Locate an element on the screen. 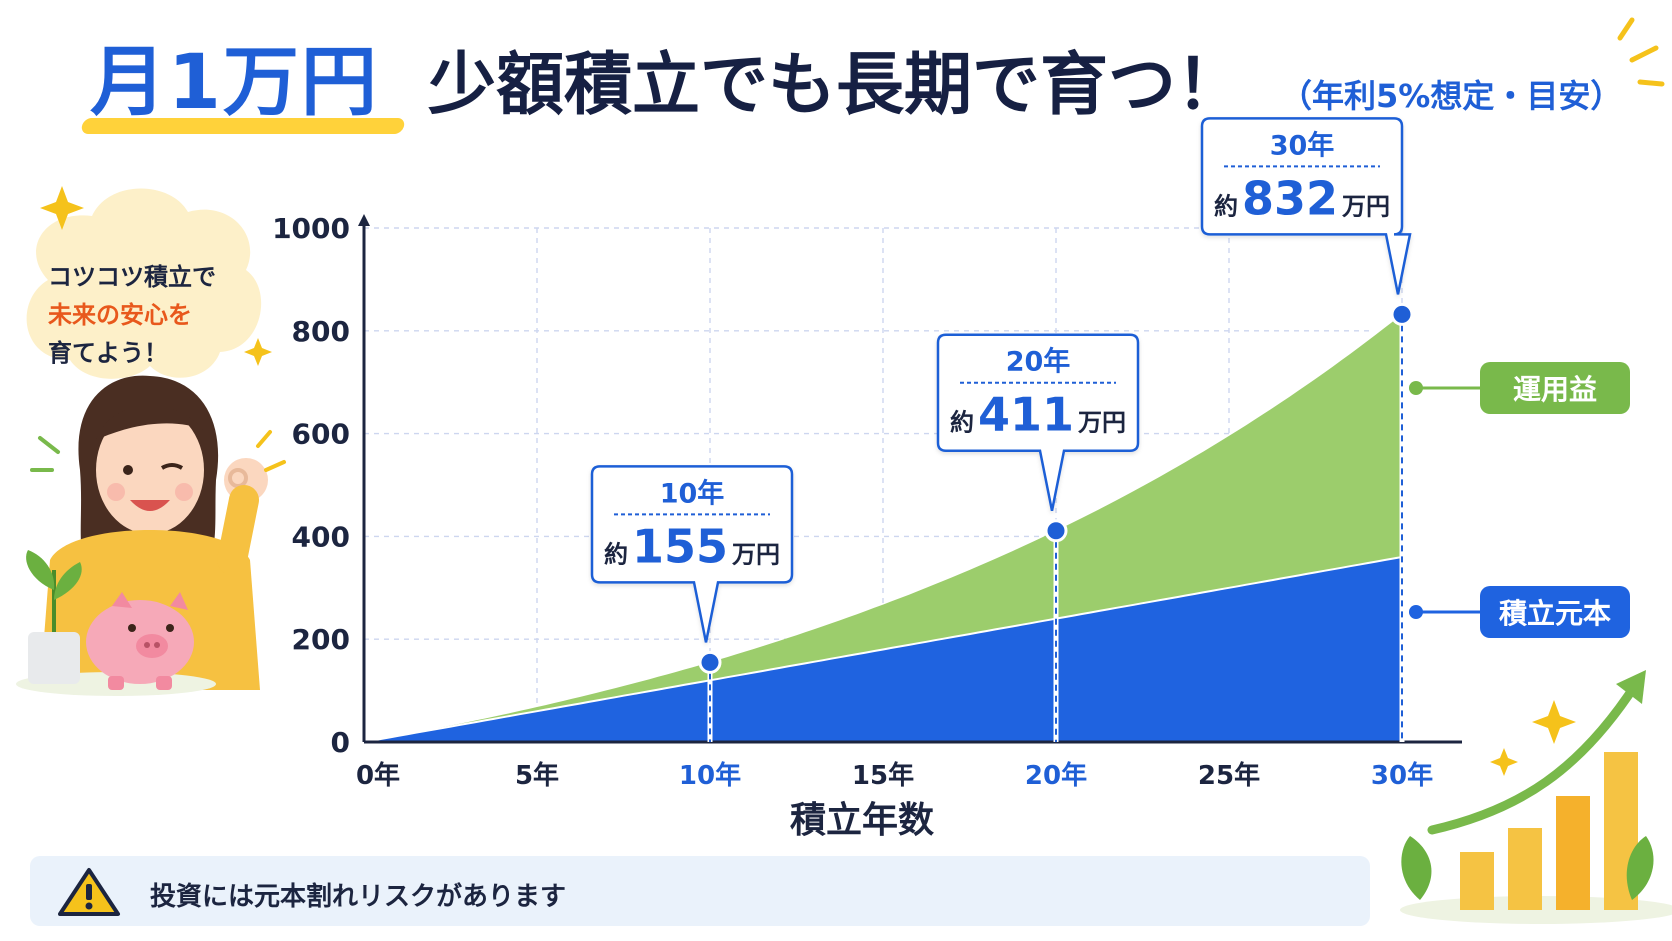 Image resolution: width=1672 pixels, height=941 pixels. milestone-amount: 411 is located at coordinates (1026, 415).